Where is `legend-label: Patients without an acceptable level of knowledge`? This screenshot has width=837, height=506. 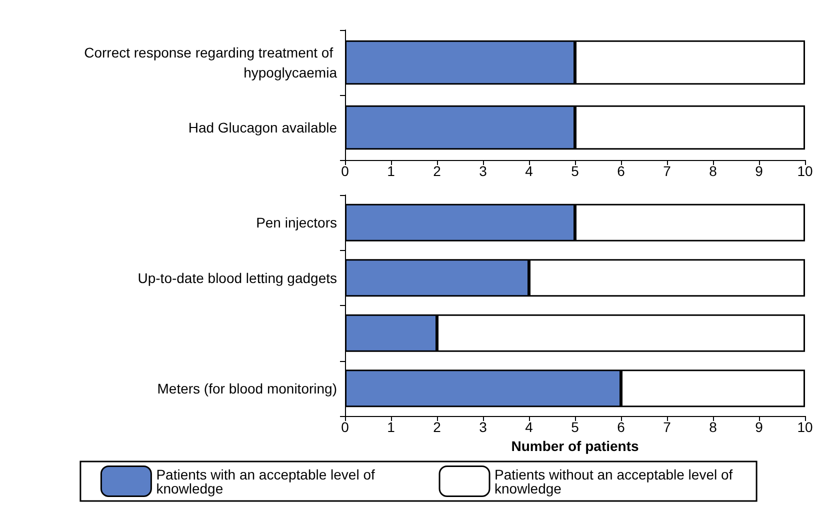 legend-label: Patients without an acceptable level of knowledge is located at coordinates (615, 481).